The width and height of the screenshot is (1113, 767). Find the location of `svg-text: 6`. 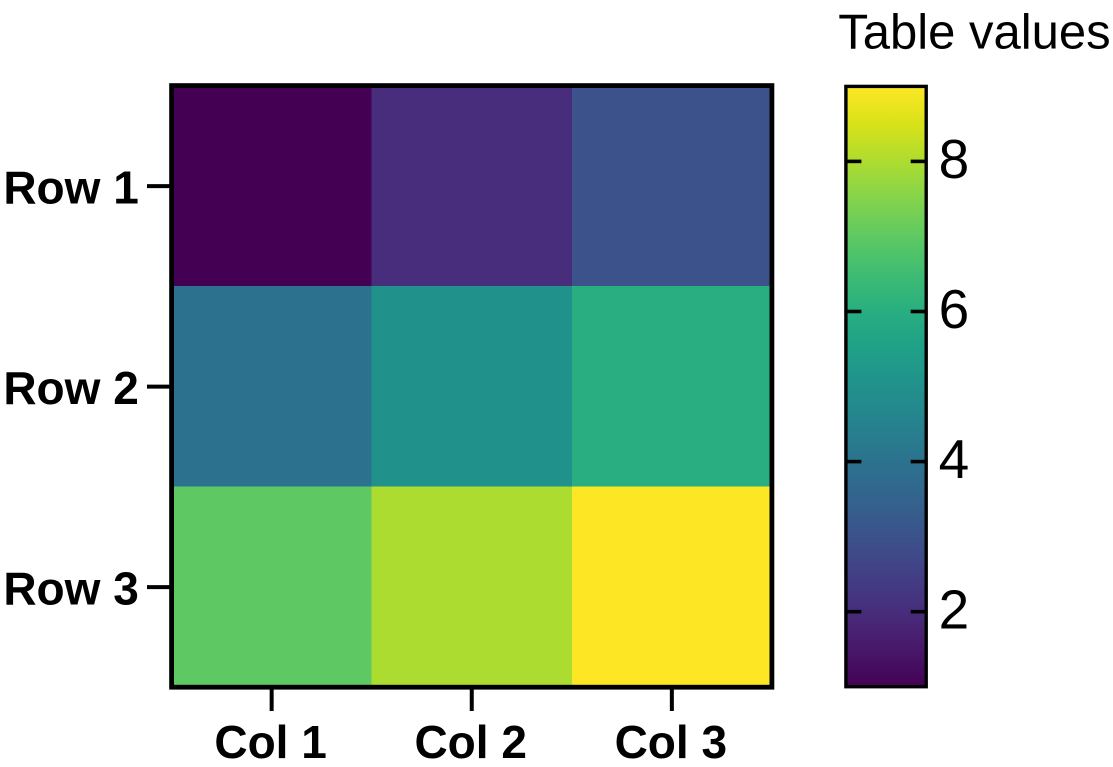

svg-text: 6 is located at coordinates (954, 309).